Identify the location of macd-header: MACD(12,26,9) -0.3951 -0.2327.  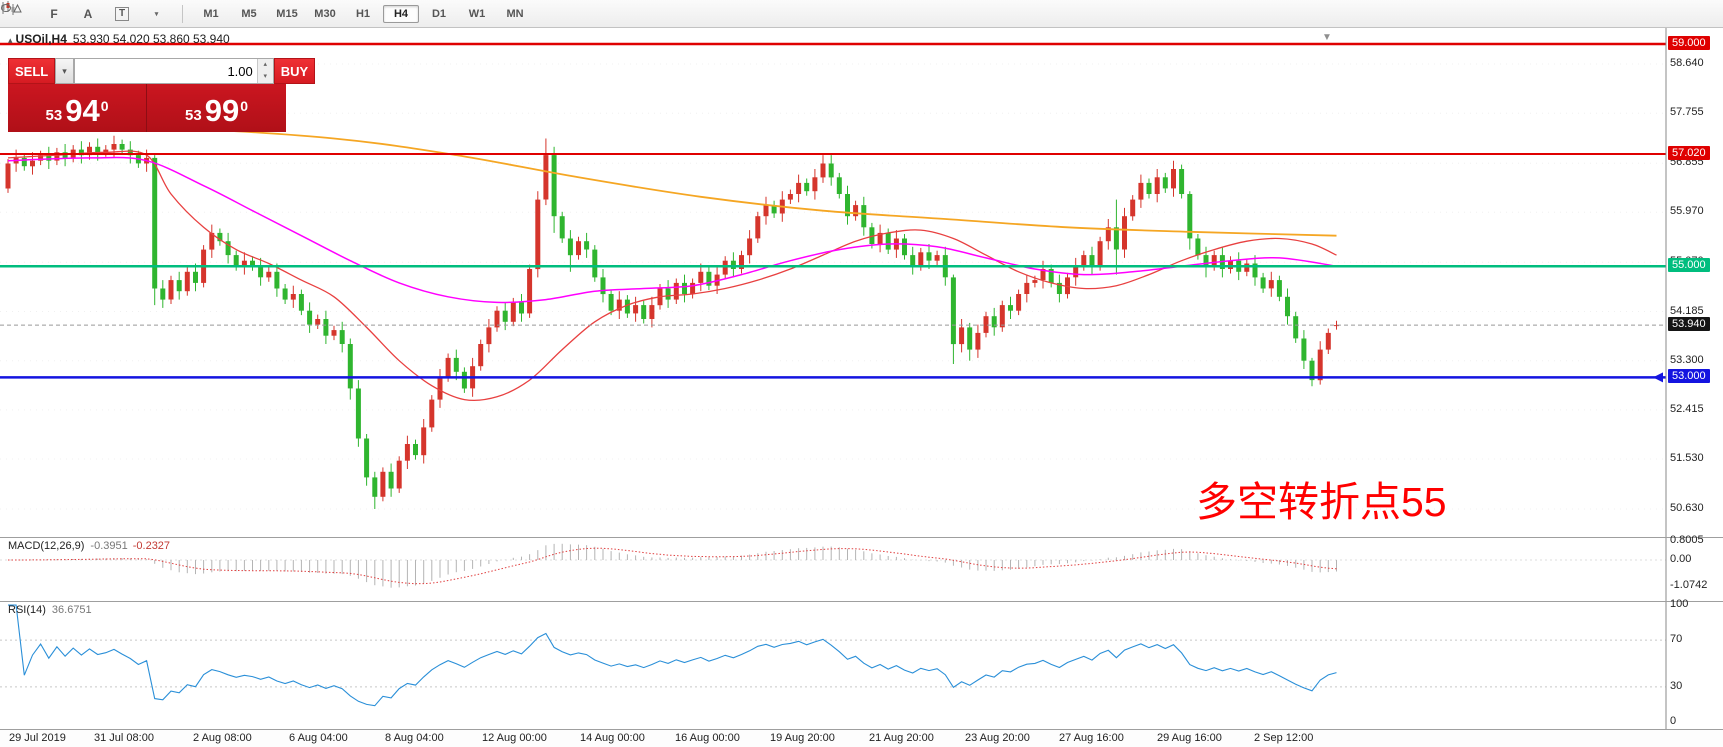
(89, 546).